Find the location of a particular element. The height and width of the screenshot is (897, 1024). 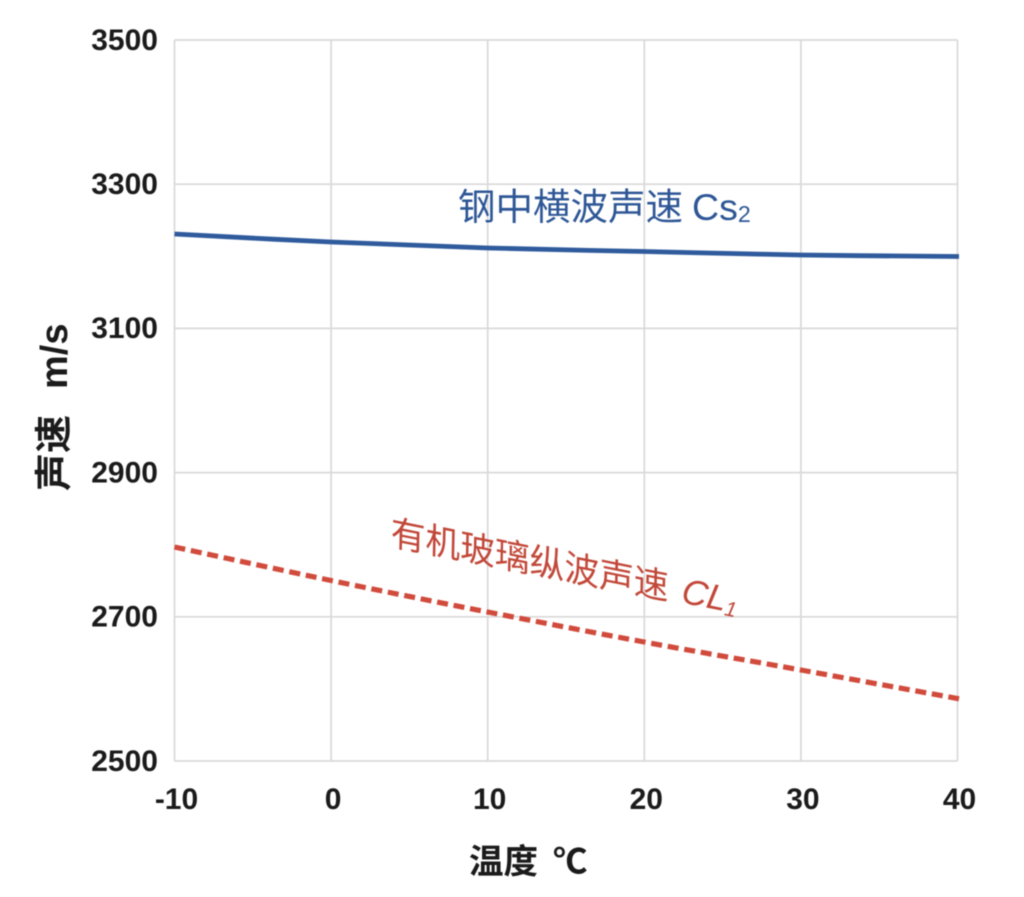

svg-text: 30 is located at coordinates (802, 799).